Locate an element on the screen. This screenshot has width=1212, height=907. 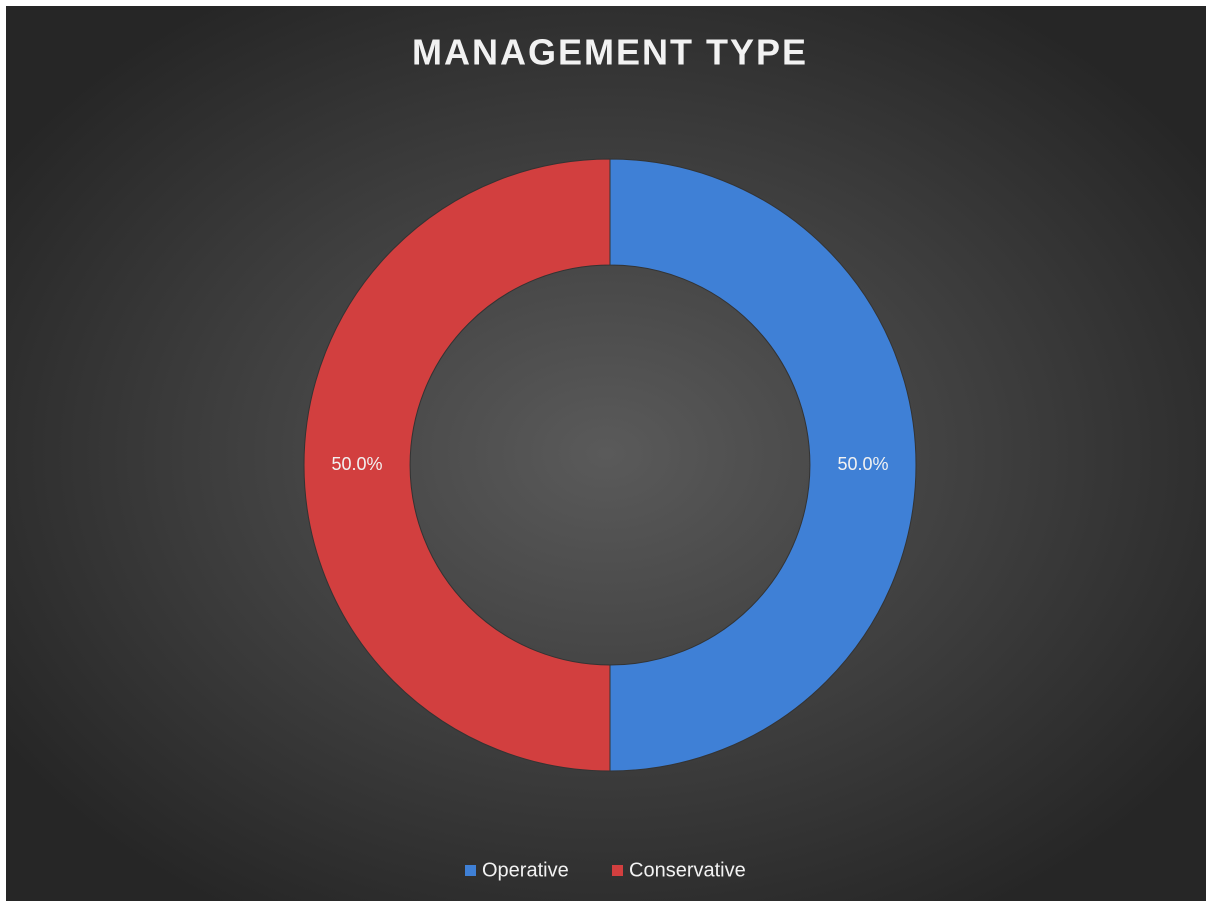
legend-label: Conservative is located at coordinates (687, 870).